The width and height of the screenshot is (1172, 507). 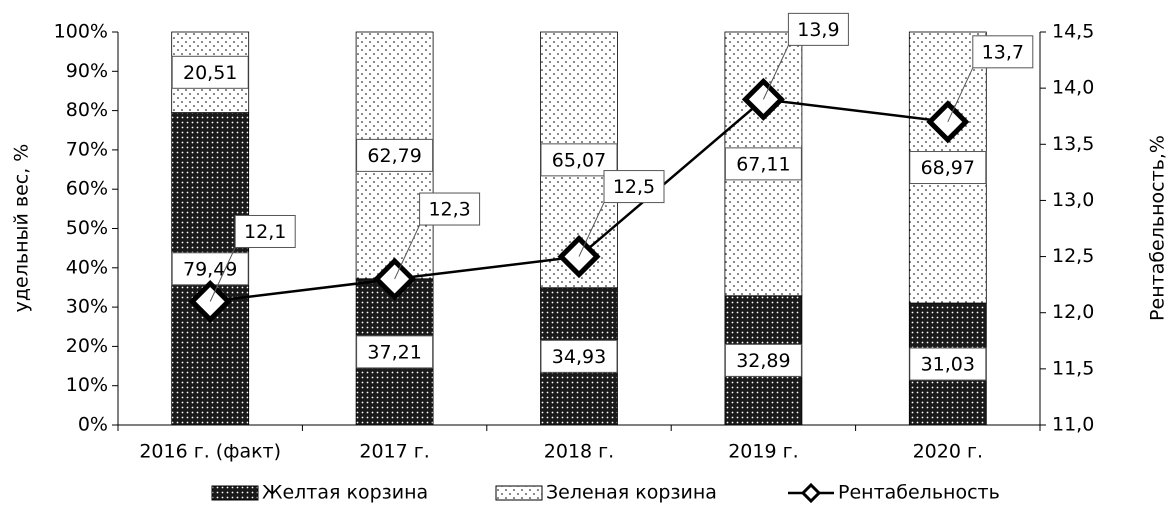 What do you see at coordinates (579, 452) in the screenshot?
I see `x-tick-label: 2018 г.` at bounding box center [579, 452].